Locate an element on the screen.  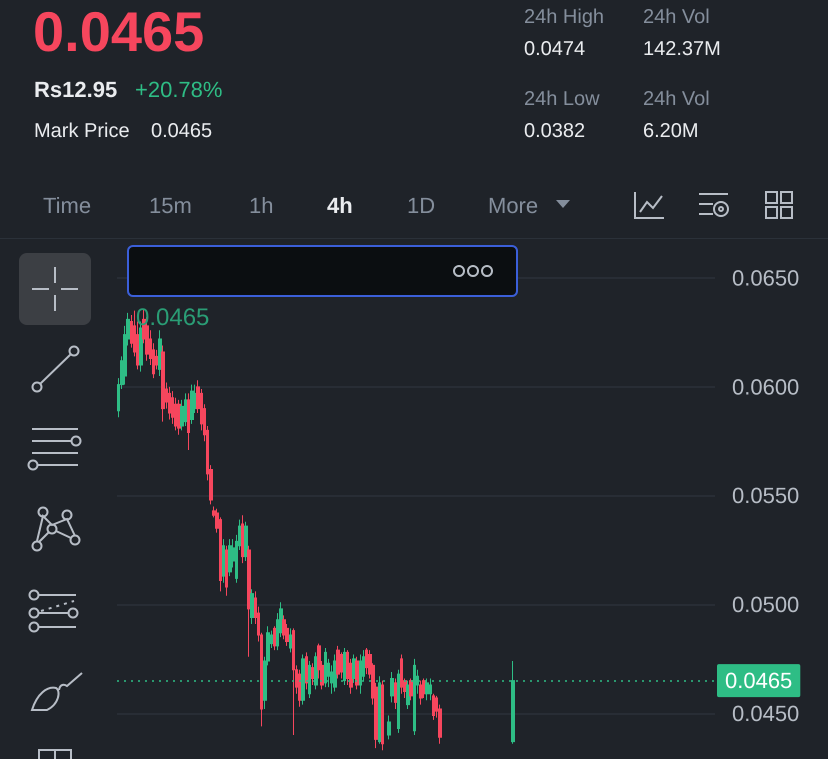
y-tick-label: 0.0550 is located at coordinates (766, 495).